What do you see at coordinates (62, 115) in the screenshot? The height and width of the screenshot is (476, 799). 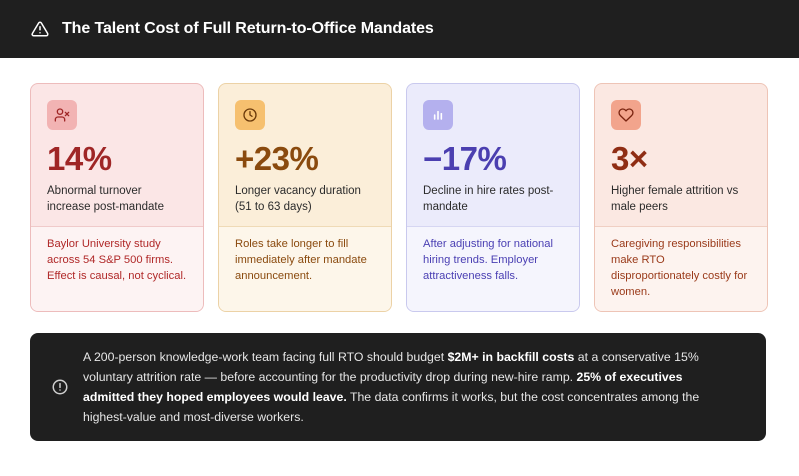 I see `user-x-icon` at bounding box center [62, 115].